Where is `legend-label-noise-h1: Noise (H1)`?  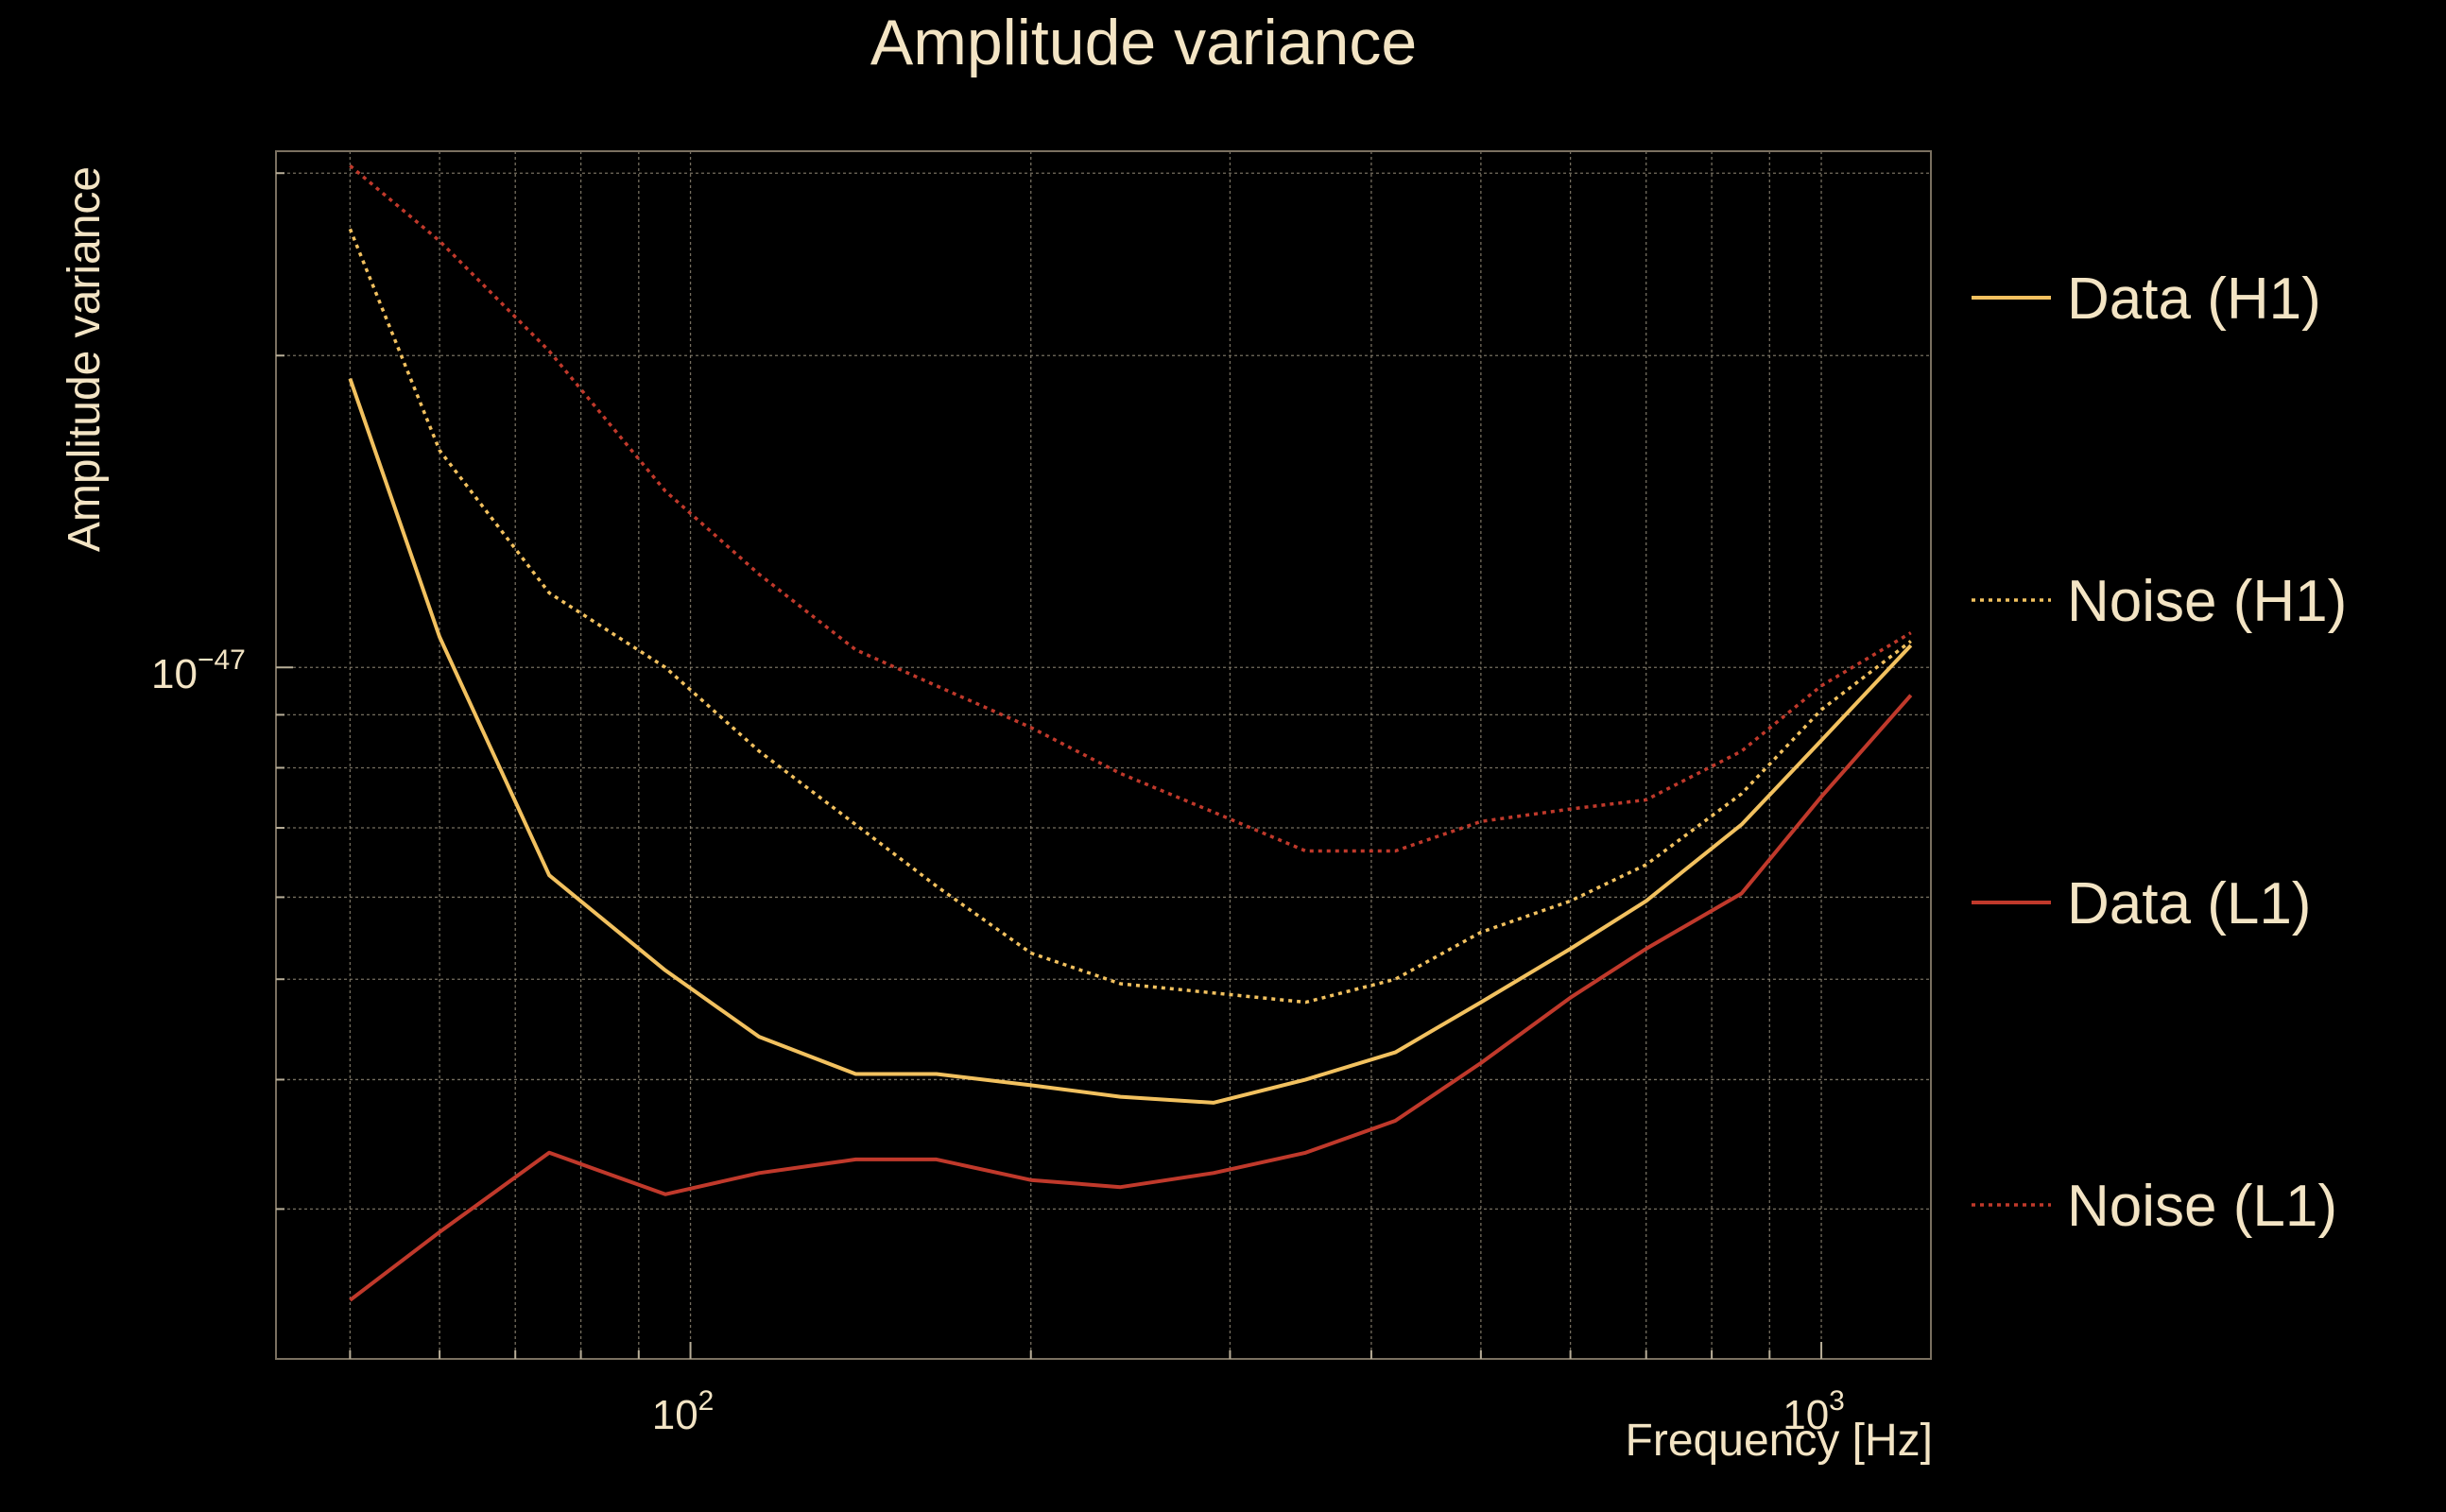 legend-label-noise-h1: Noise (H1) is located at coordinates (2207, 601).